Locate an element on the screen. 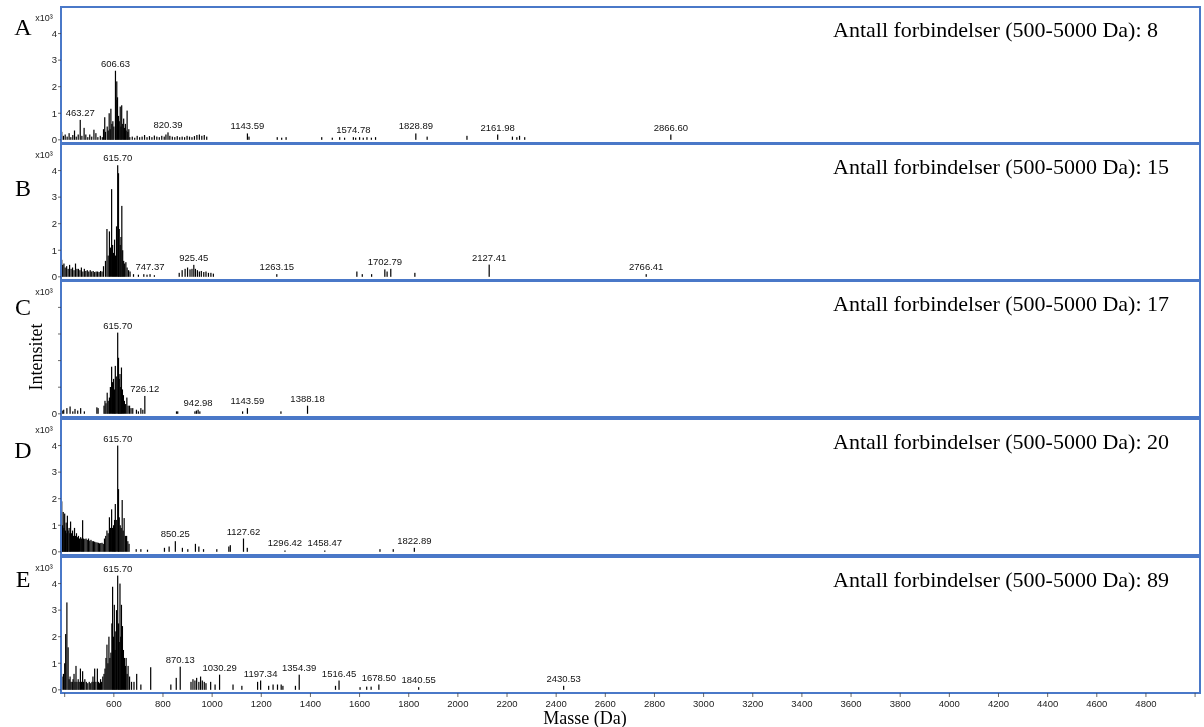  annotation: 1030.29 is located at coordinates (219, 667).